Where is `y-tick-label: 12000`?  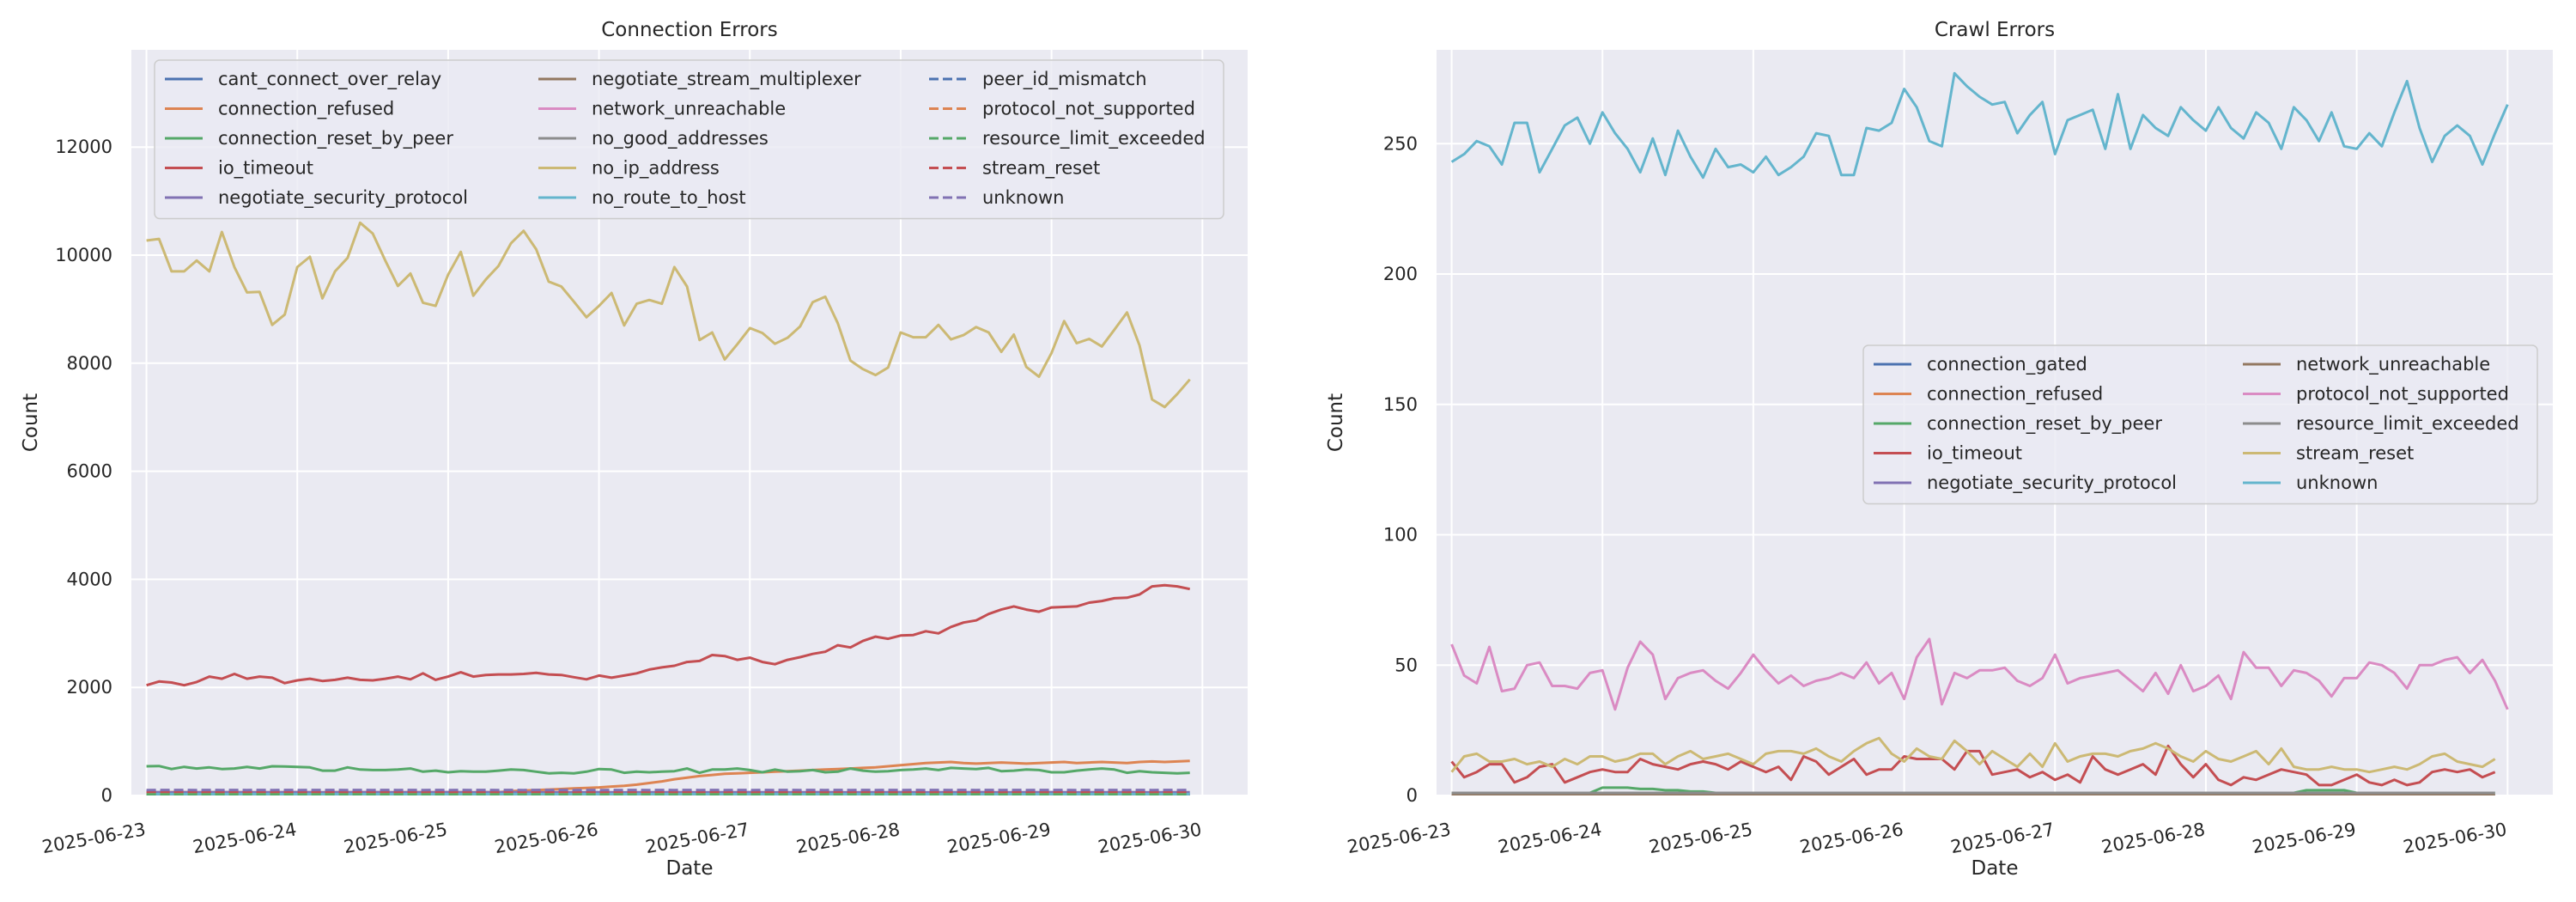 y-tick-label: 12000 is located at coordinates (83, 147).